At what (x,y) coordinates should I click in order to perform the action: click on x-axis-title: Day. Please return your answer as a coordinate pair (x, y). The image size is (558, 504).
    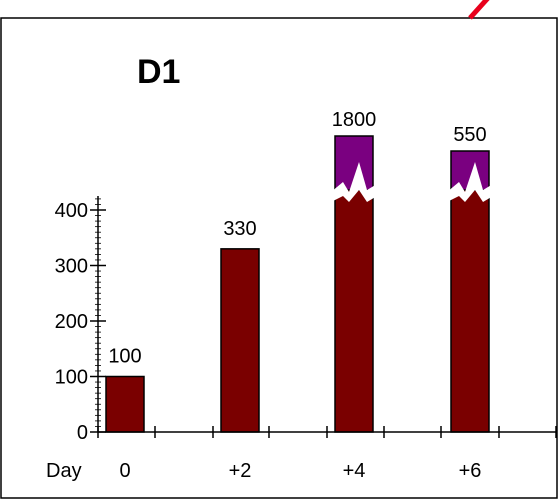
    Looking at the image, I should click on (64, 471).